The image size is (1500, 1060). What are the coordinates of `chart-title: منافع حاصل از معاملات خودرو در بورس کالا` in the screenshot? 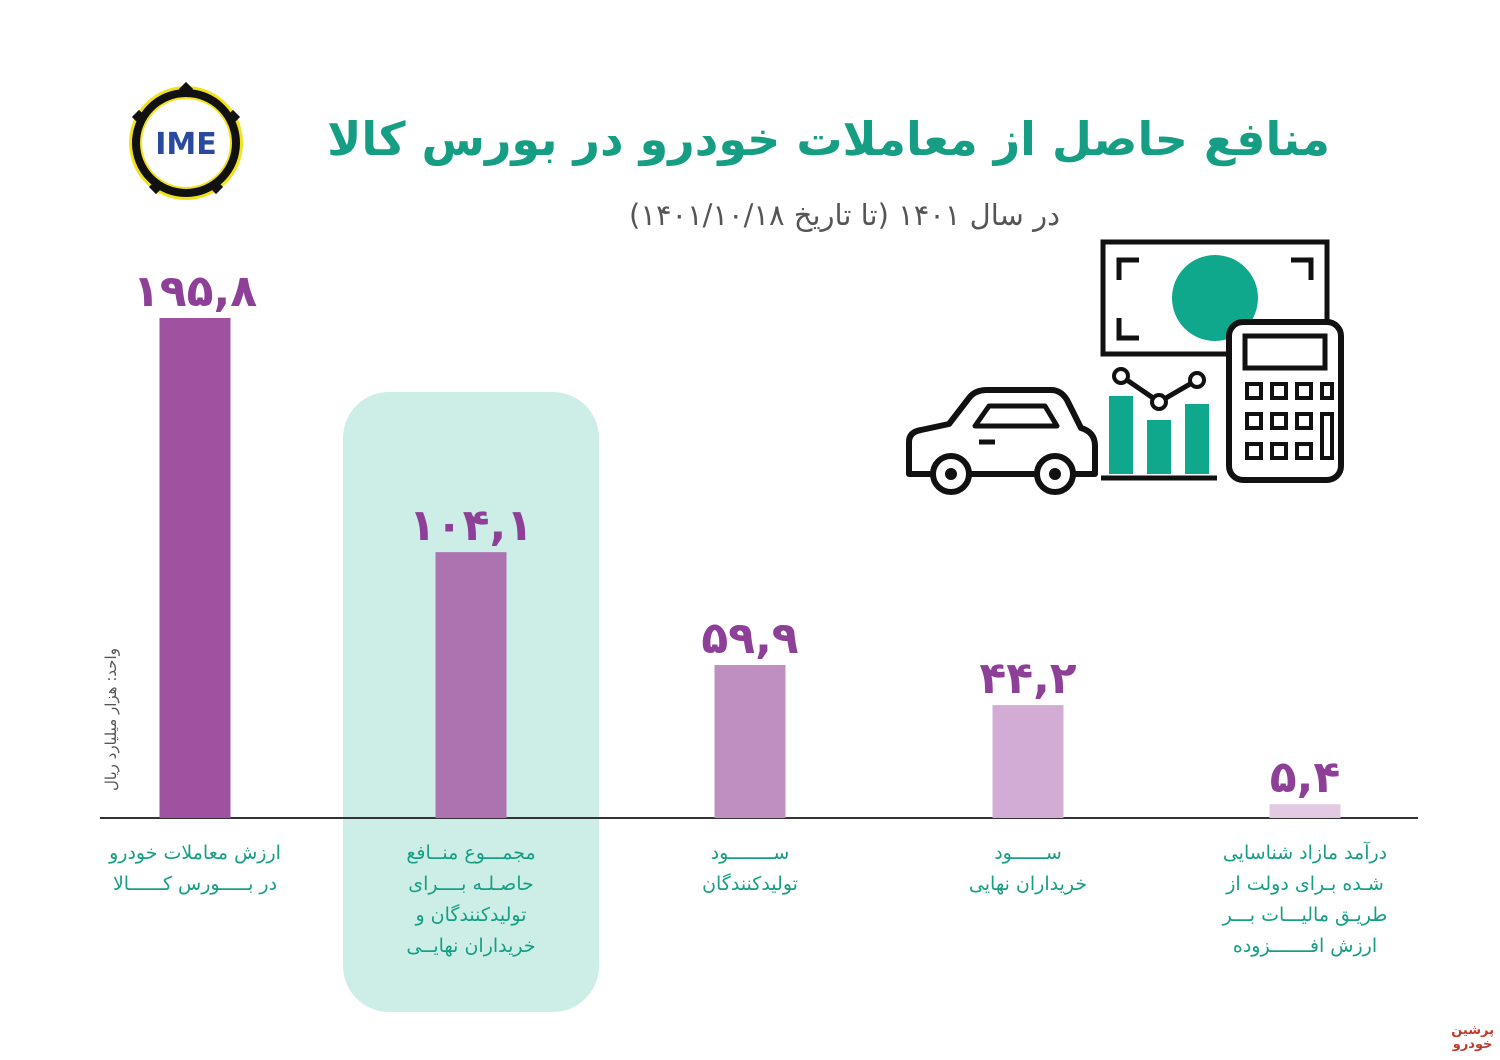 It's located at (828, 139).